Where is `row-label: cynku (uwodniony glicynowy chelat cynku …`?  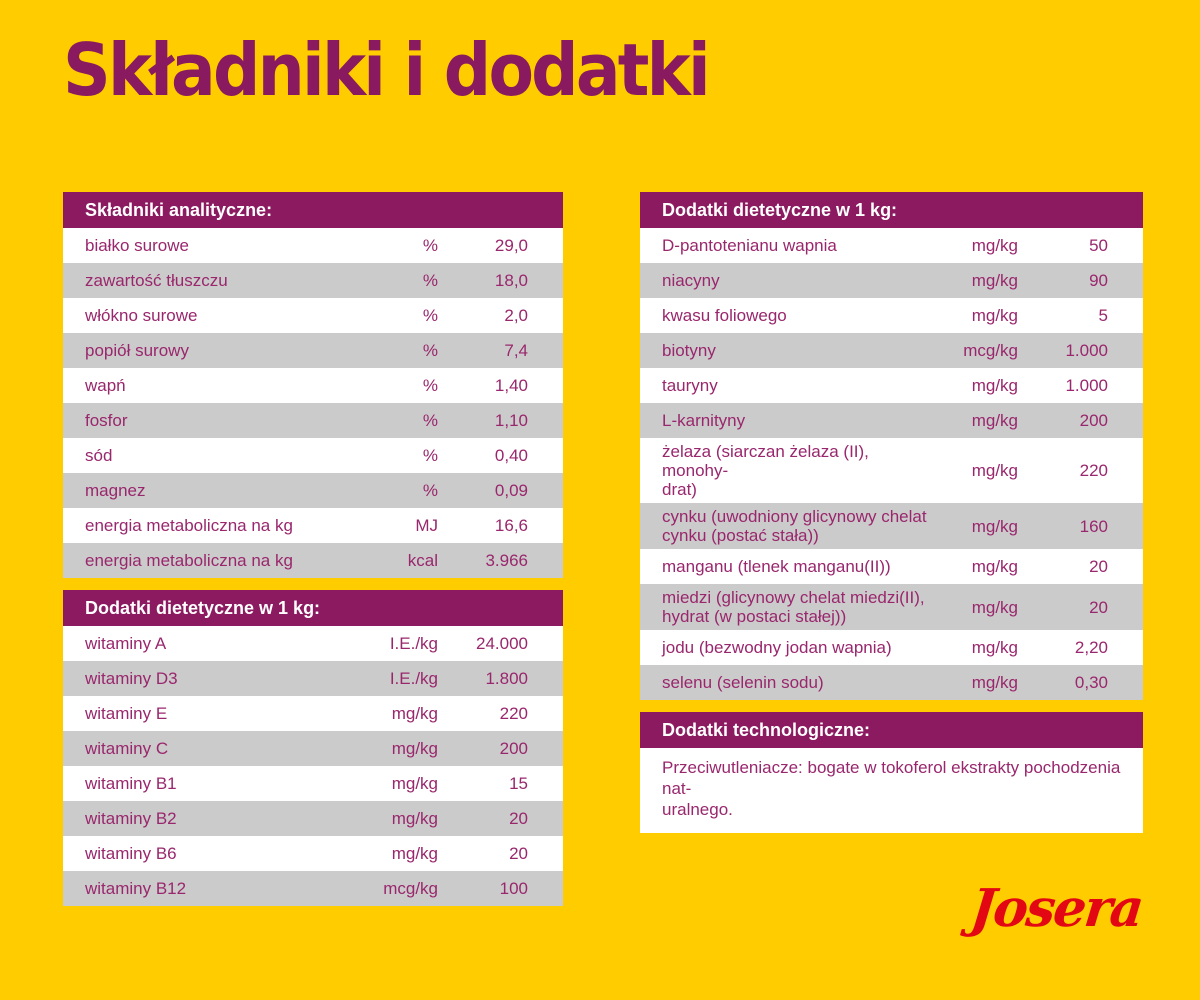
row-label: cynku (uwodniony glicynowy chelat cynku … is located at coordinates (794, 526).